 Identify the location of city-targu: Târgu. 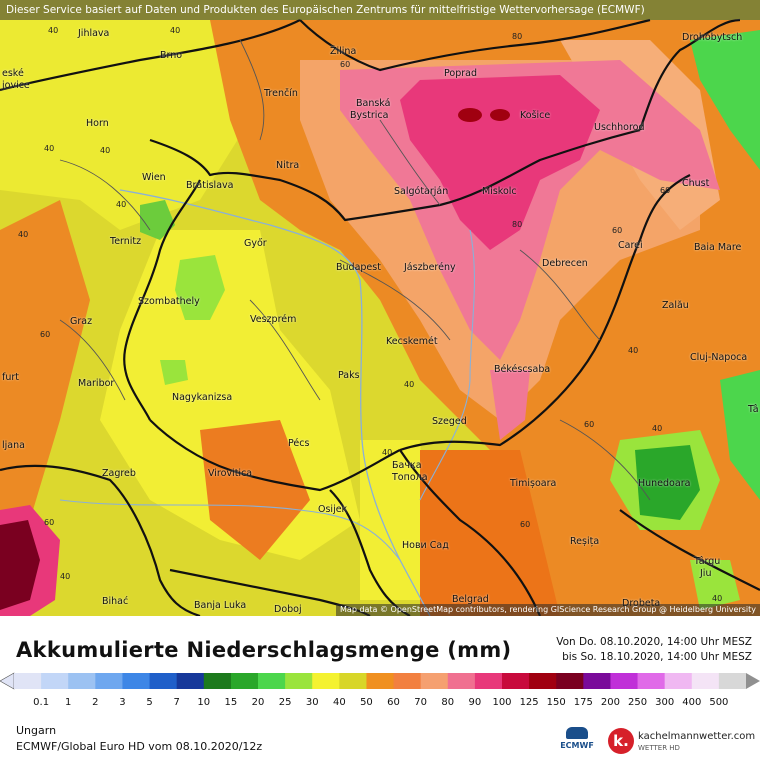
(707, 561).